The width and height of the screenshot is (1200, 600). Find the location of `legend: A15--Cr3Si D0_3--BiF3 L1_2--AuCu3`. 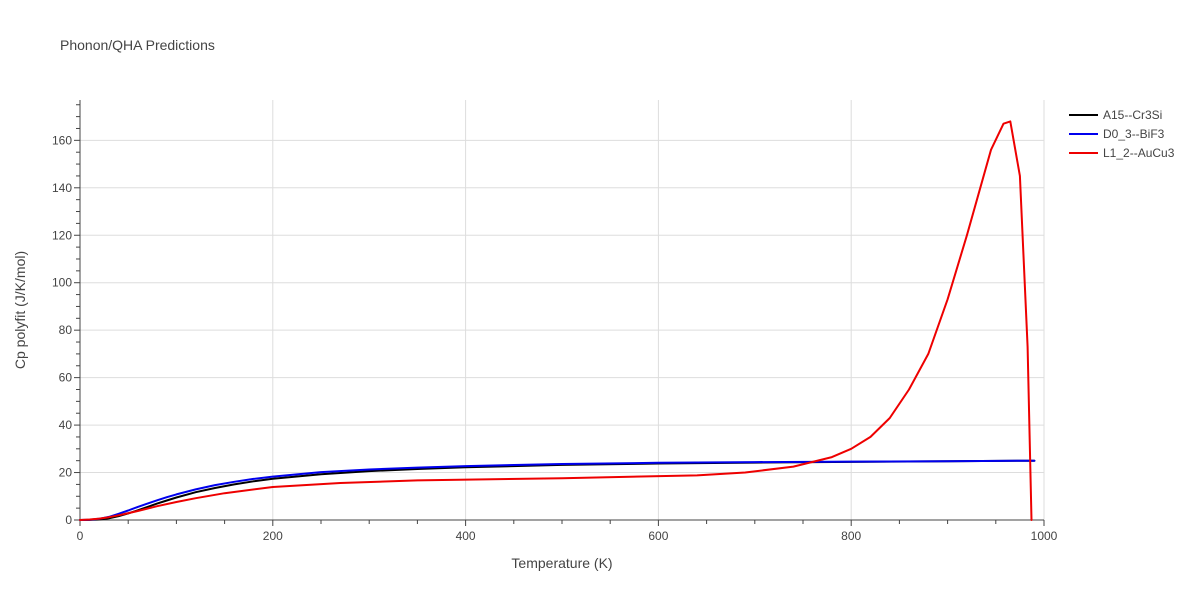

legend: A15--Cr3Si D0_3--BiF3 L1_2--AuCu3 is located at coordinates (1122, 134).